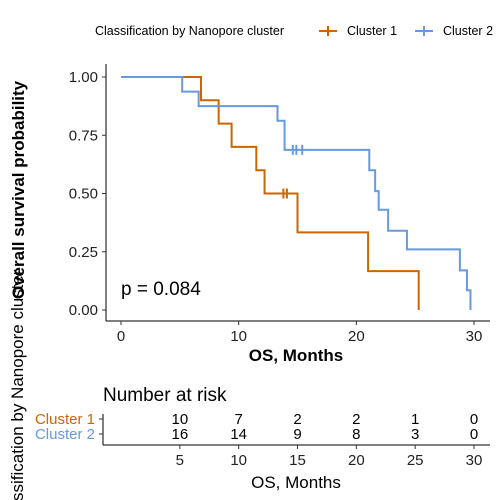  What do you see at coordinates (474, 336) in the screenshot?
I see `x-tick-label: 30` at bounding box center [474, 336].